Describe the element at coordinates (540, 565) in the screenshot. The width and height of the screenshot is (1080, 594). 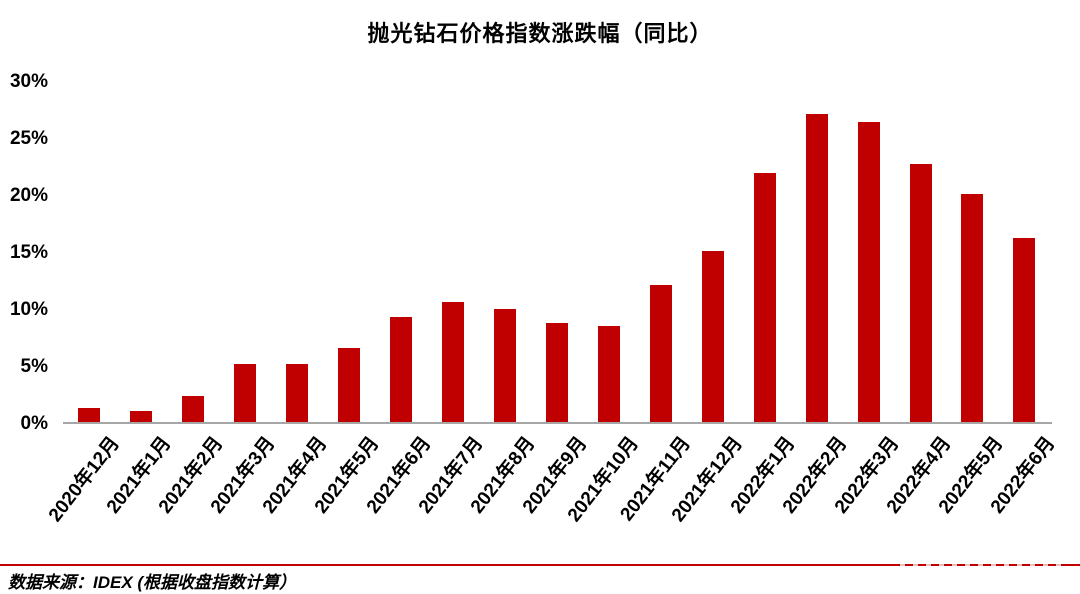
I see `separator-line` at that location.